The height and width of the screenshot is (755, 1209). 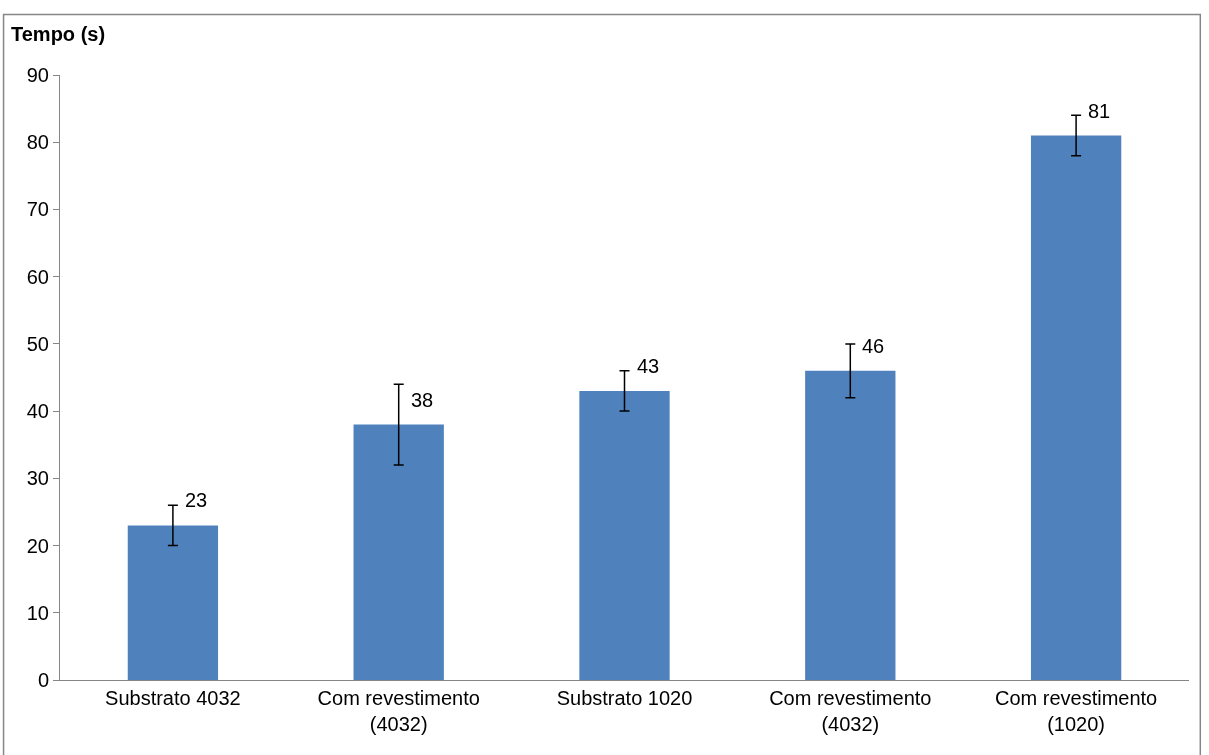 I want to click on y-tick-label: 60, so click(x=37, y=276).